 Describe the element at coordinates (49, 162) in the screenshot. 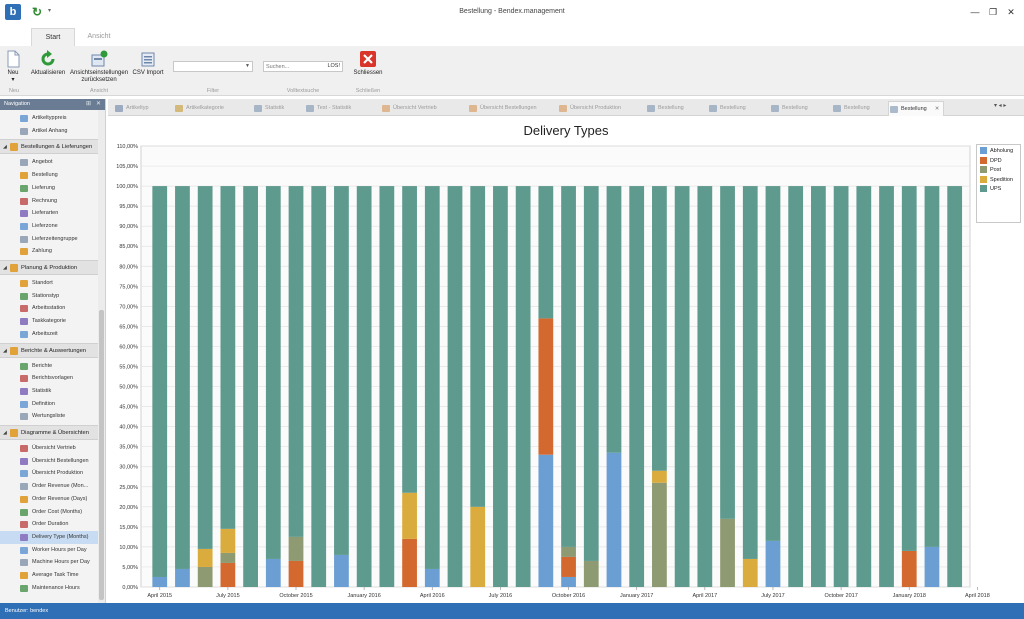

I see `sidebar-item: Angebot` at that location.